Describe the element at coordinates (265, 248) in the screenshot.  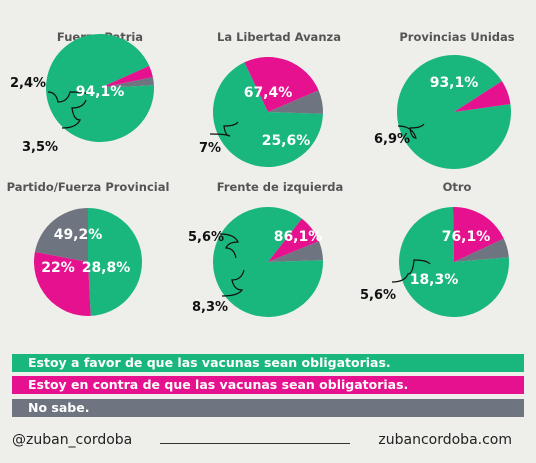
I see `pie-chart: Frente de izquierda 86,1% 8,3% 5,6%` at that location.